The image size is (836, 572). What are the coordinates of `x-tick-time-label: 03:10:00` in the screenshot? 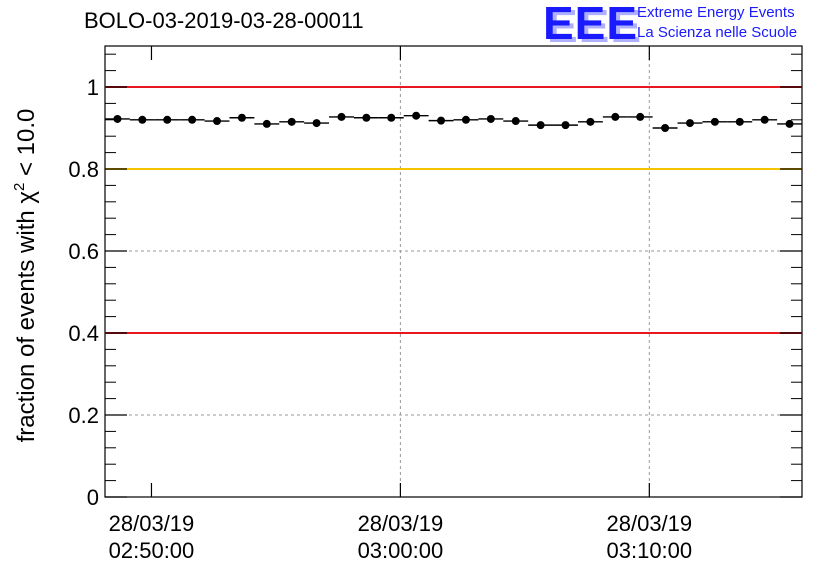 It's located at (650, 550).